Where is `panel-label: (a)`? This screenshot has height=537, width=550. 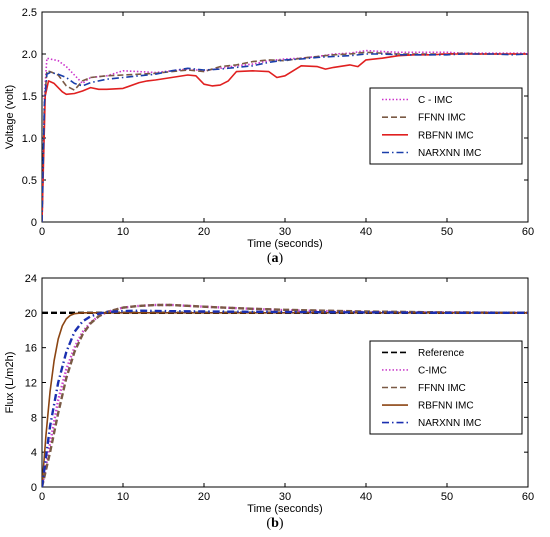
panel-label: (a) is located at coordinates (275, 258).